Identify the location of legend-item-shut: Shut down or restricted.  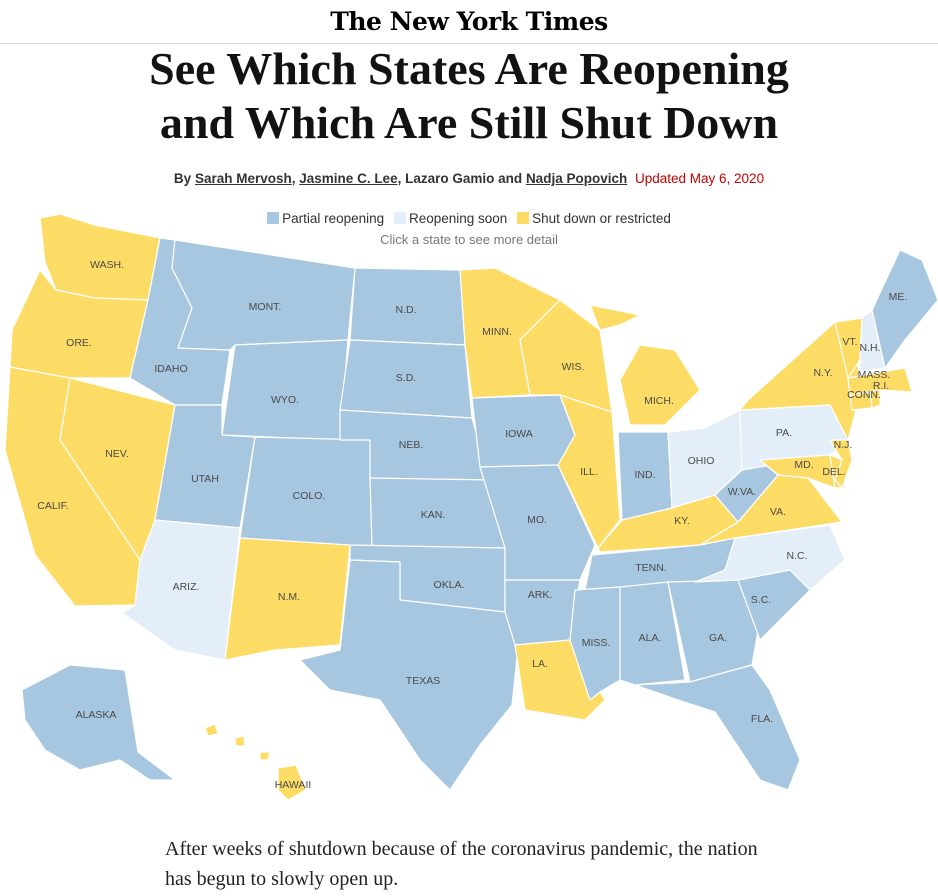
(594, 218).